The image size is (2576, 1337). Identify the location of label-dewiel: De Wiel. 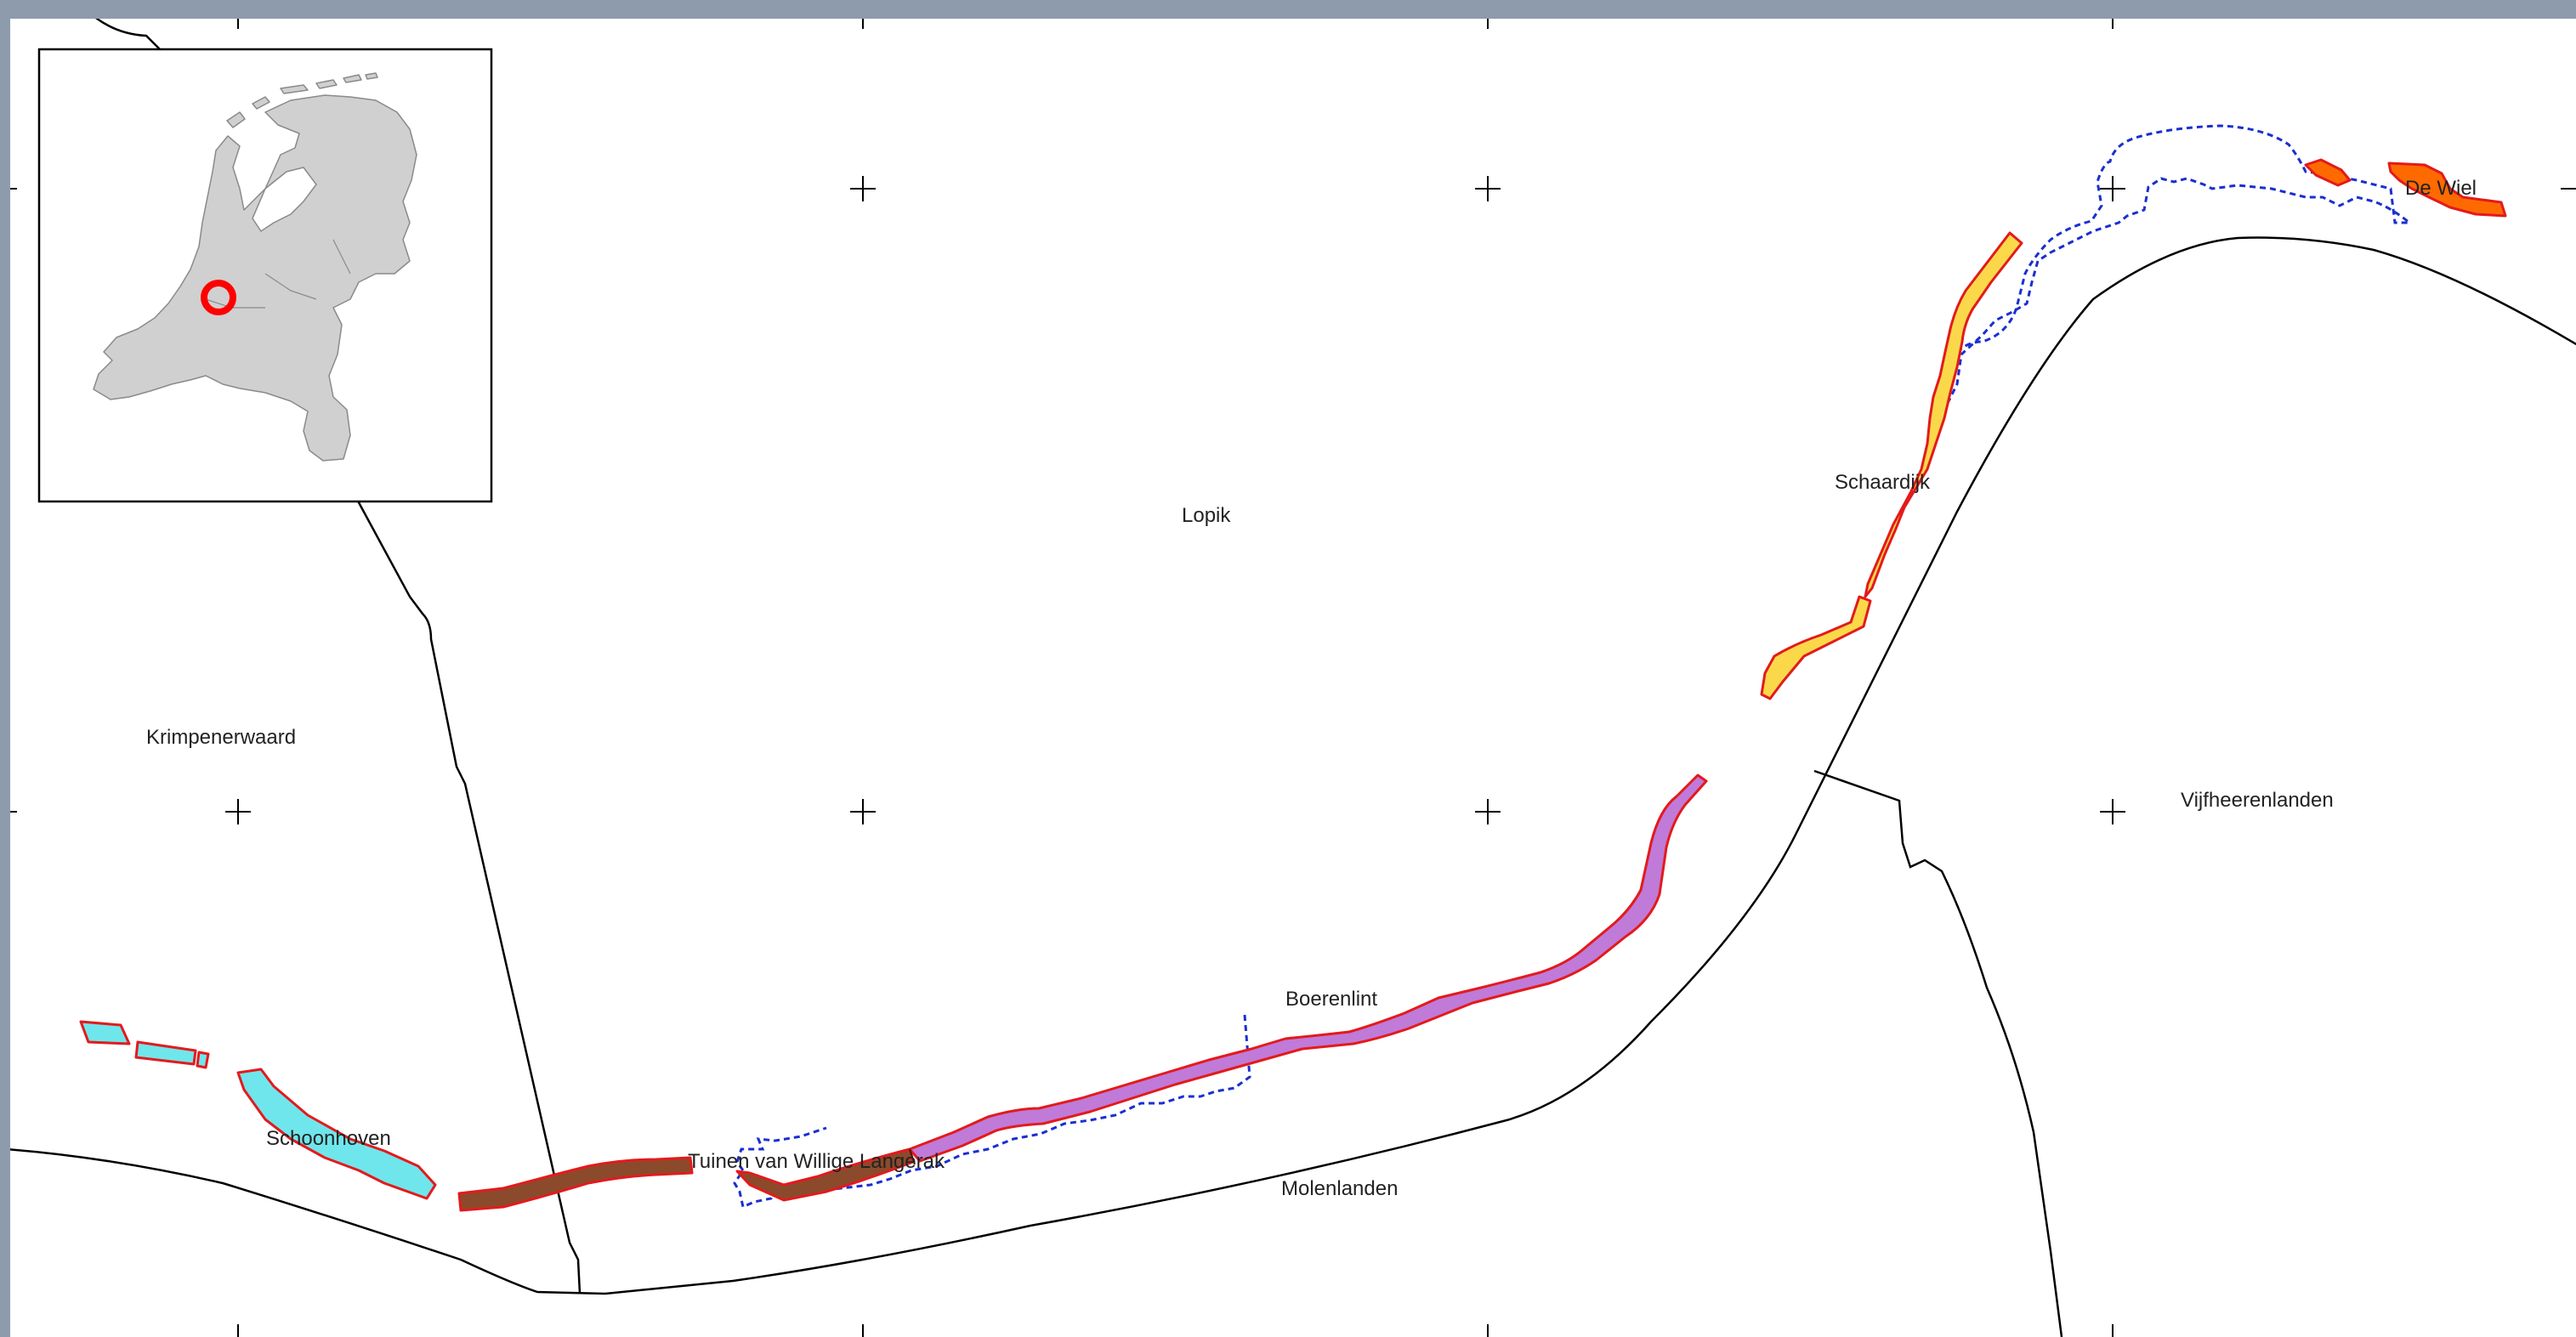
(2441, 188).